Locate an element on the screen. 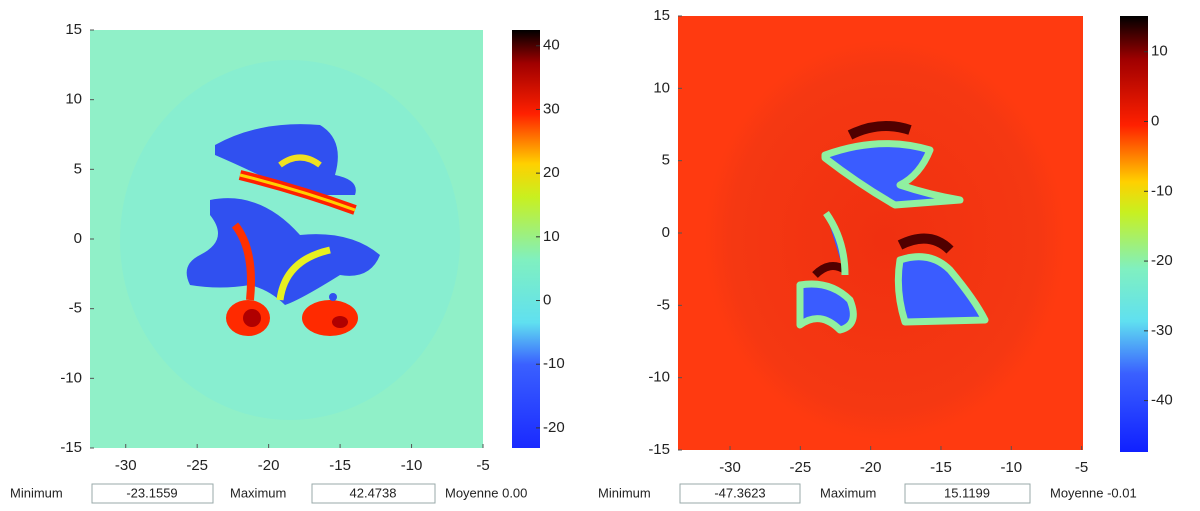 The image size is (1200, 511). stat-max-value: 42.4738 is located at coordinates (373, 492).